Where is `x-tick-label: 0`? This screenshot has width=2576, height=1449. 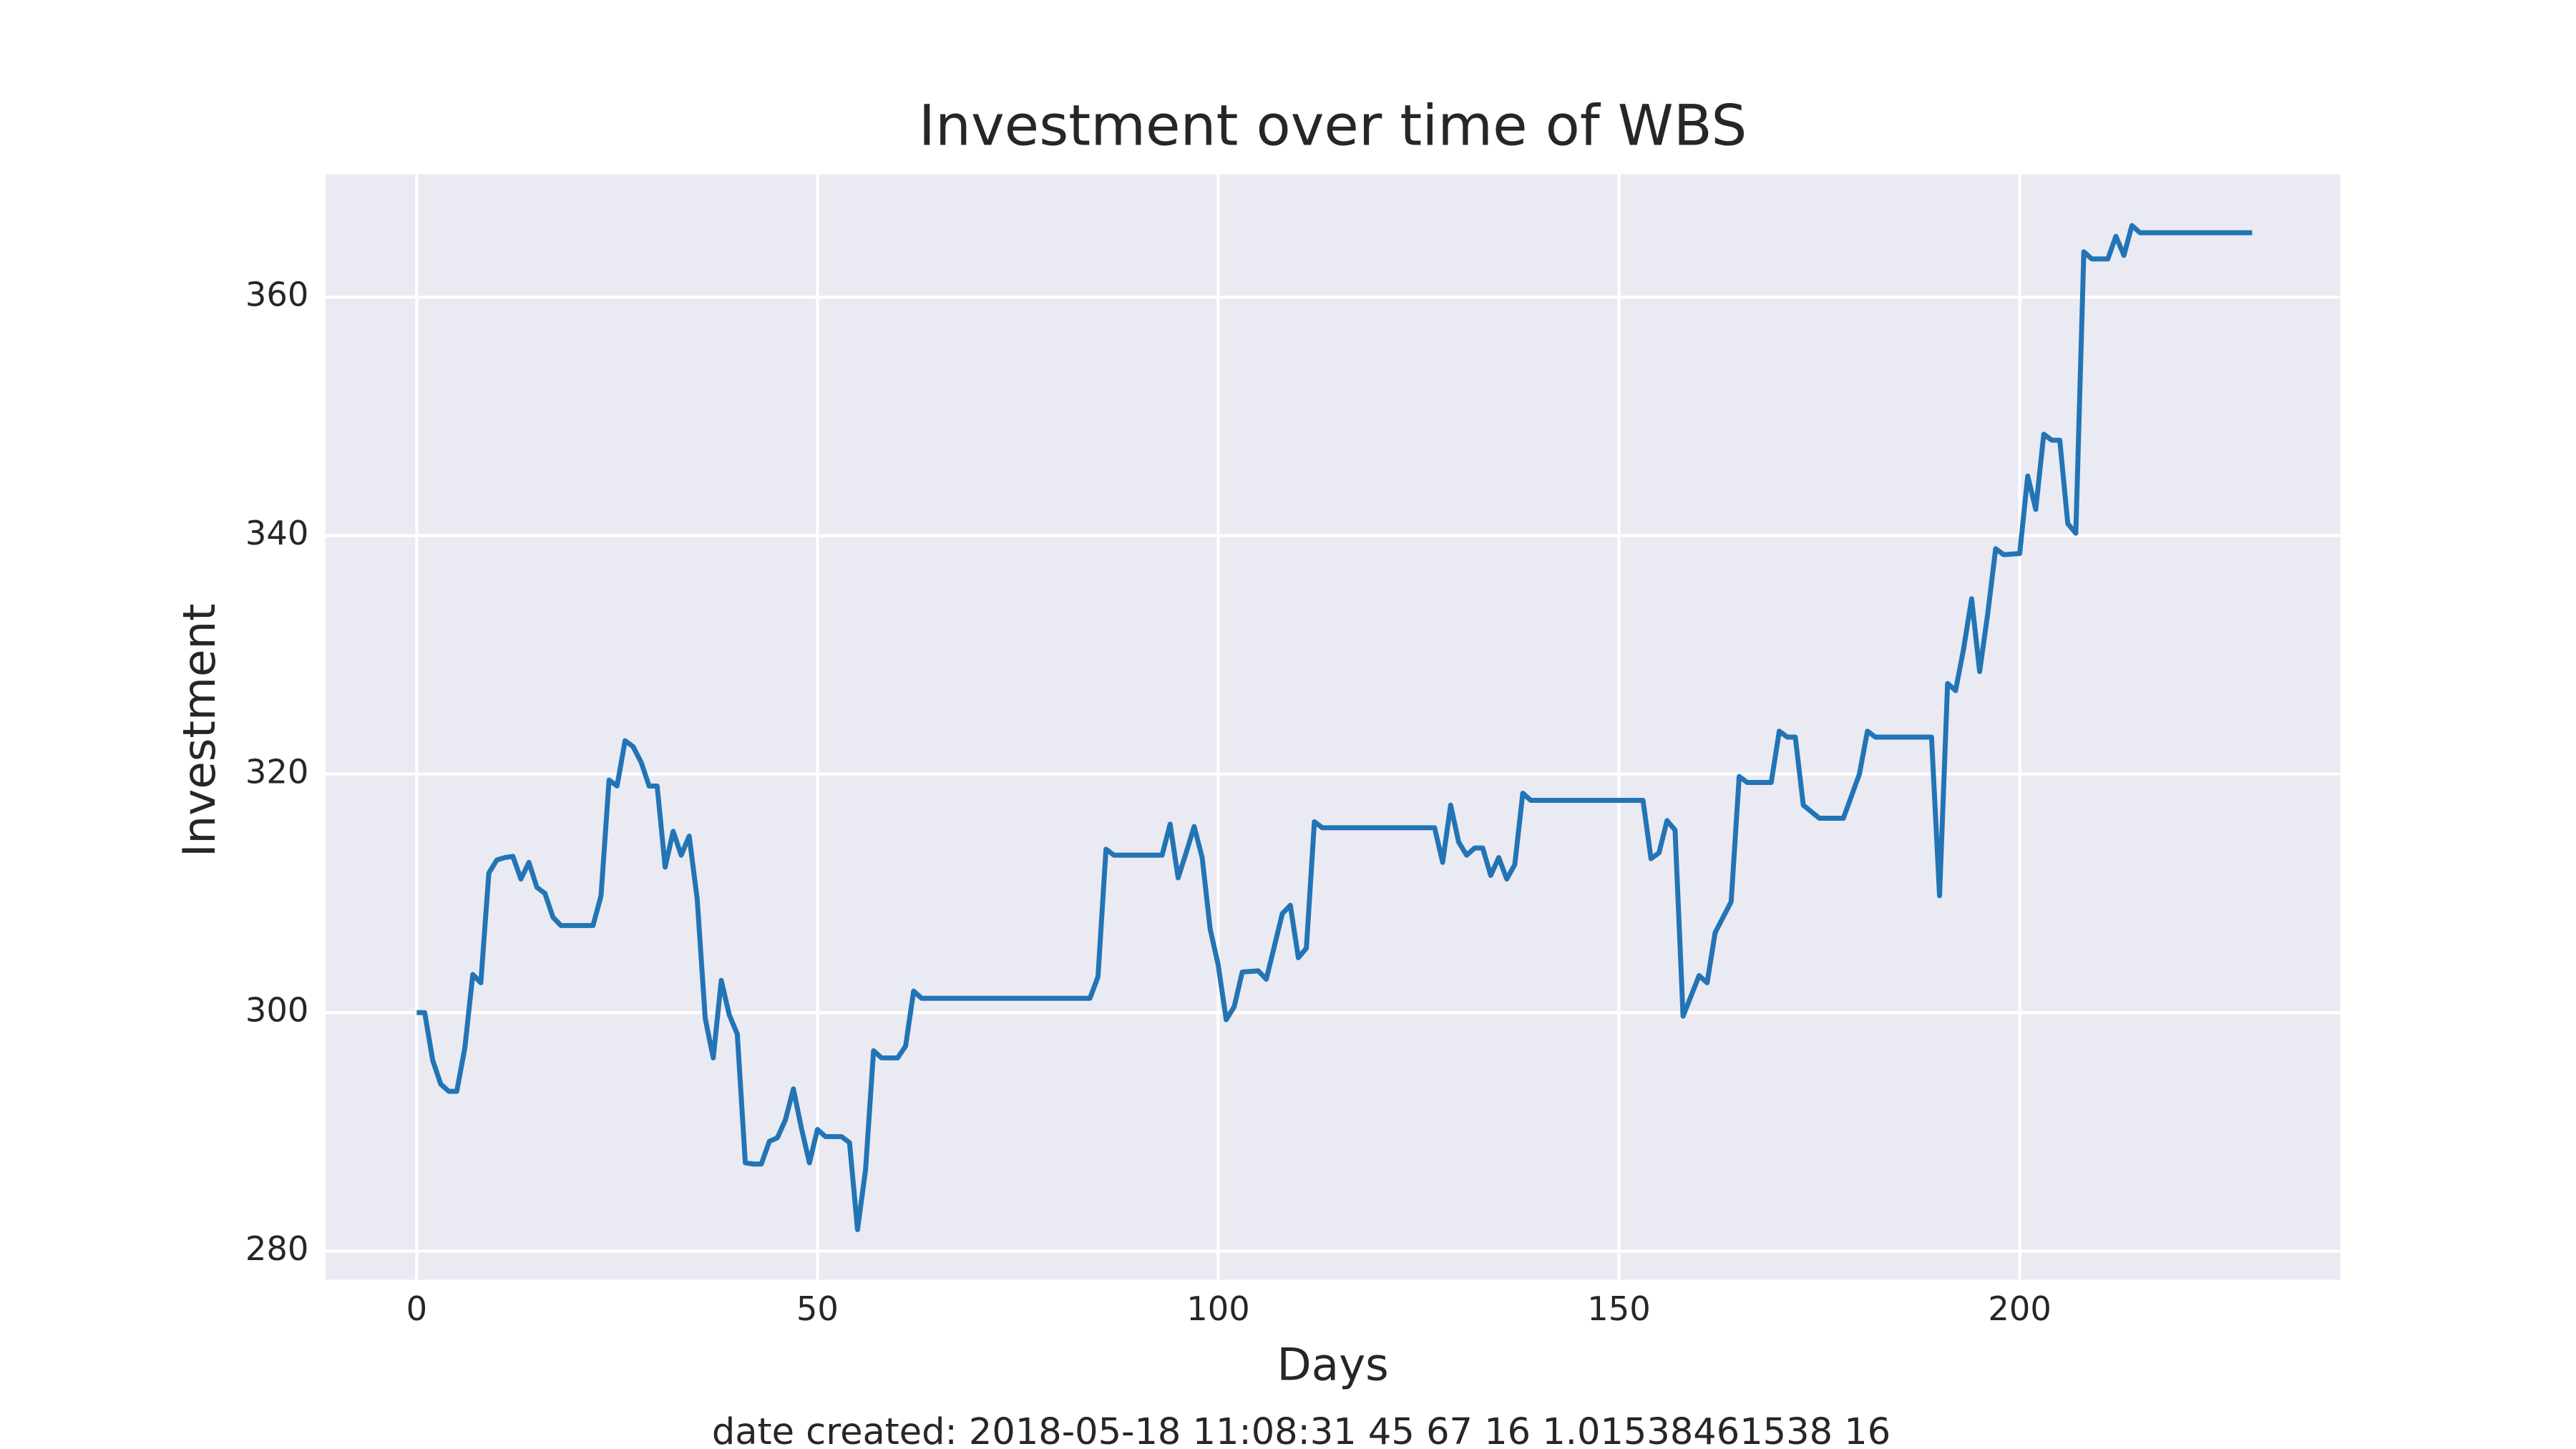
x-tick-label: 0 is located at coordinates (417, 1308).